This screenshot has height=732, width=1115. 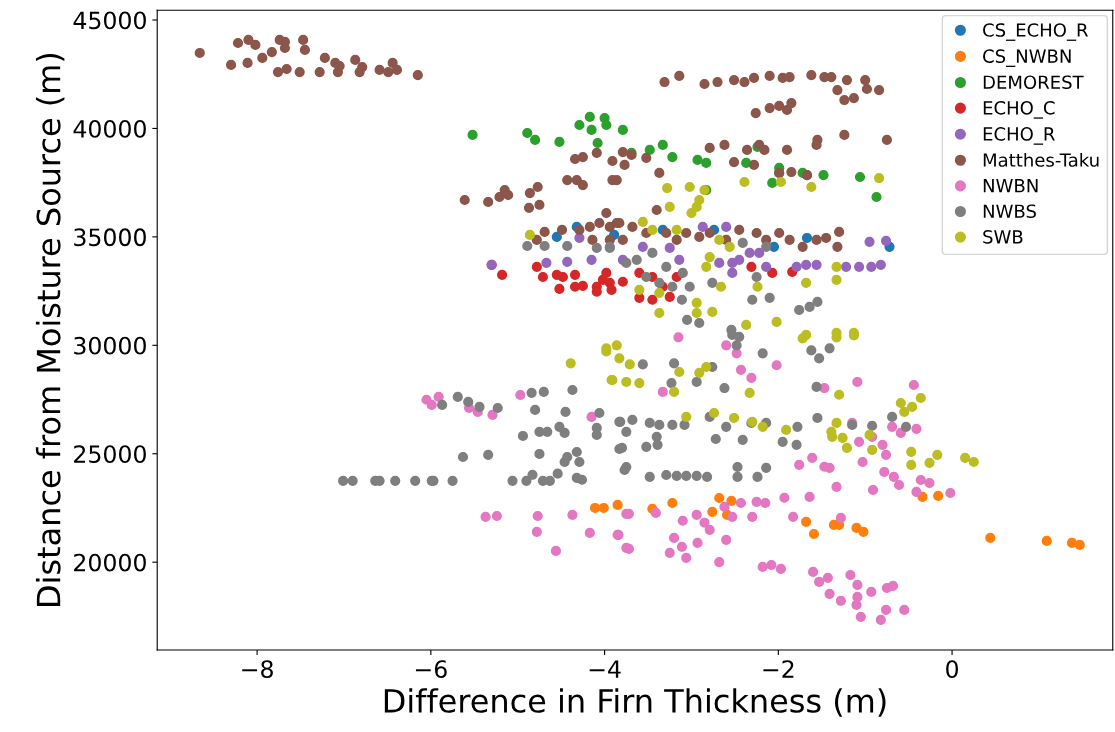 What do you see at coordinates (110, 454) in the screenshot?
I see `y-tick-label: 25000` at bounding box center [110, 454].